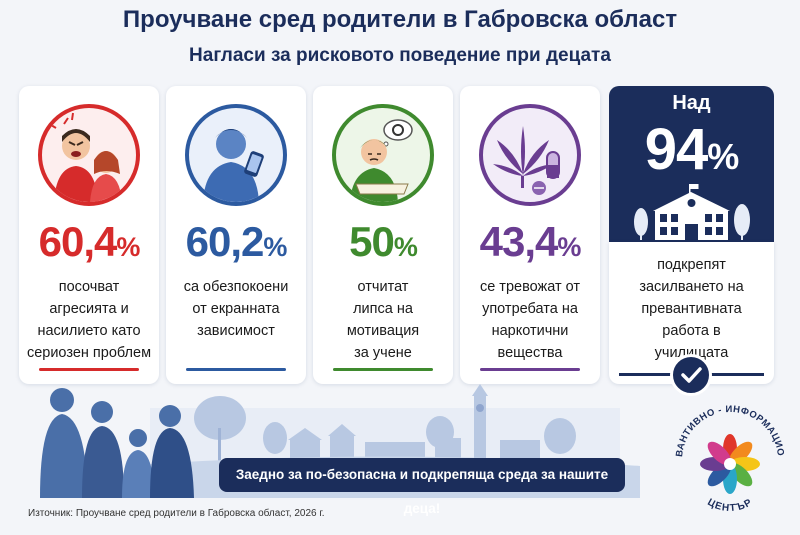 This screenshot has height=535, width=800. What do you see at coordinates (383, 320) in the screenshot?
I see `stat-description: отчитат липса на мотивация за учене` at bounding box center [383, 320].